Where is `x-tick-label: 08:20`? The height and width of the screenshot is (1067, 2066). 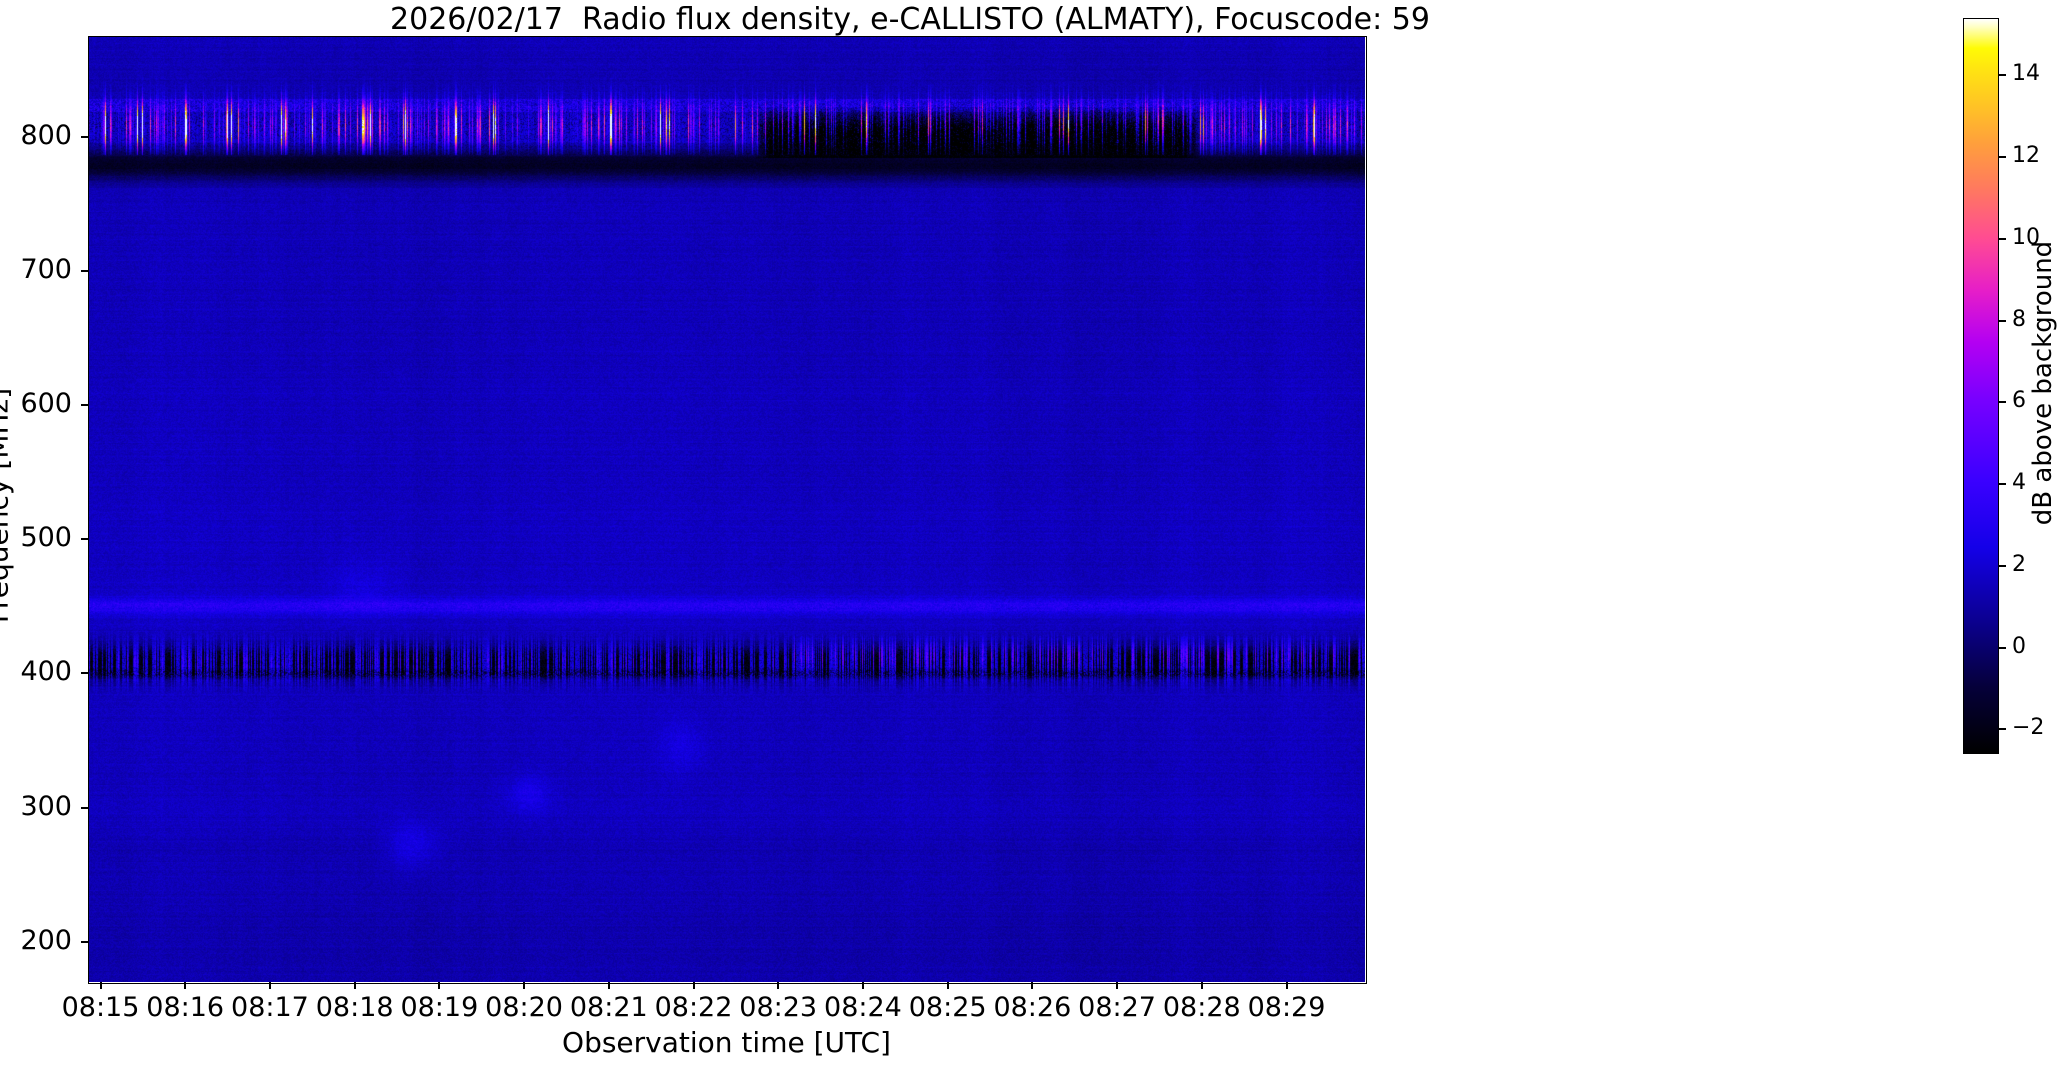 x-tick-label: 08:20 is located at coordinates (524, 1007).